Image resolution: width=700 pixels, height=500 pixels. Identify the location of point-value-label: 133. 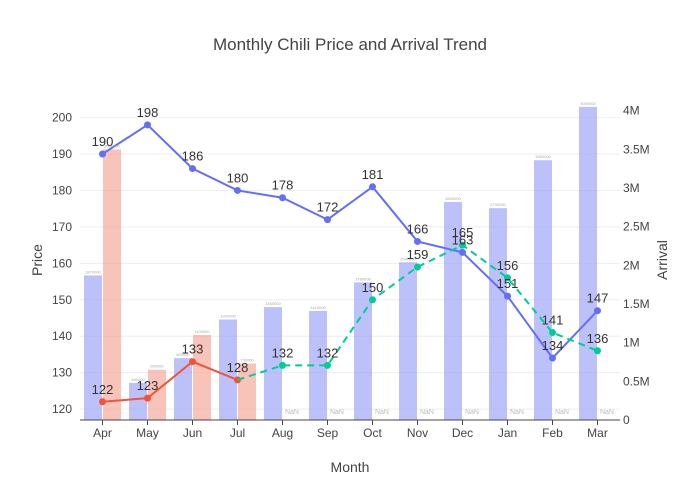
(193, 349).